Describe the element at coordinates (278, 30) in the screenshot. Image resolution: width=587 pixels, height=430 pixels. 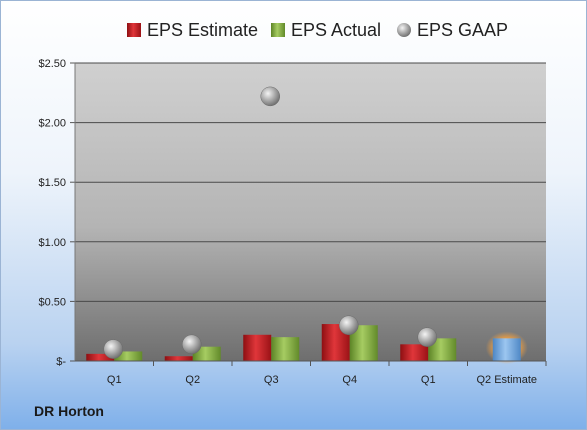
I see `legend-swatch-eps-actual` at that location.